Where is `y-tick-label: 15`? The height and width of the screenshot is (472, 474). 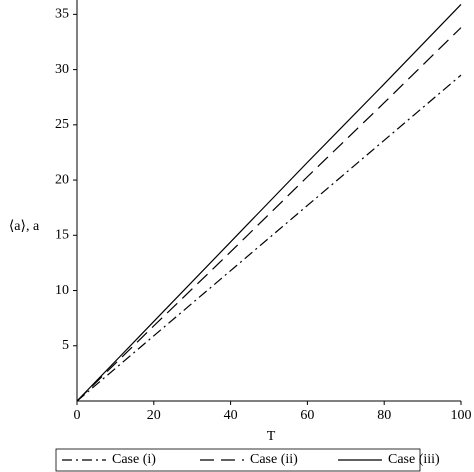 y-tick-label: 15 is located at coordinates (62, 235).